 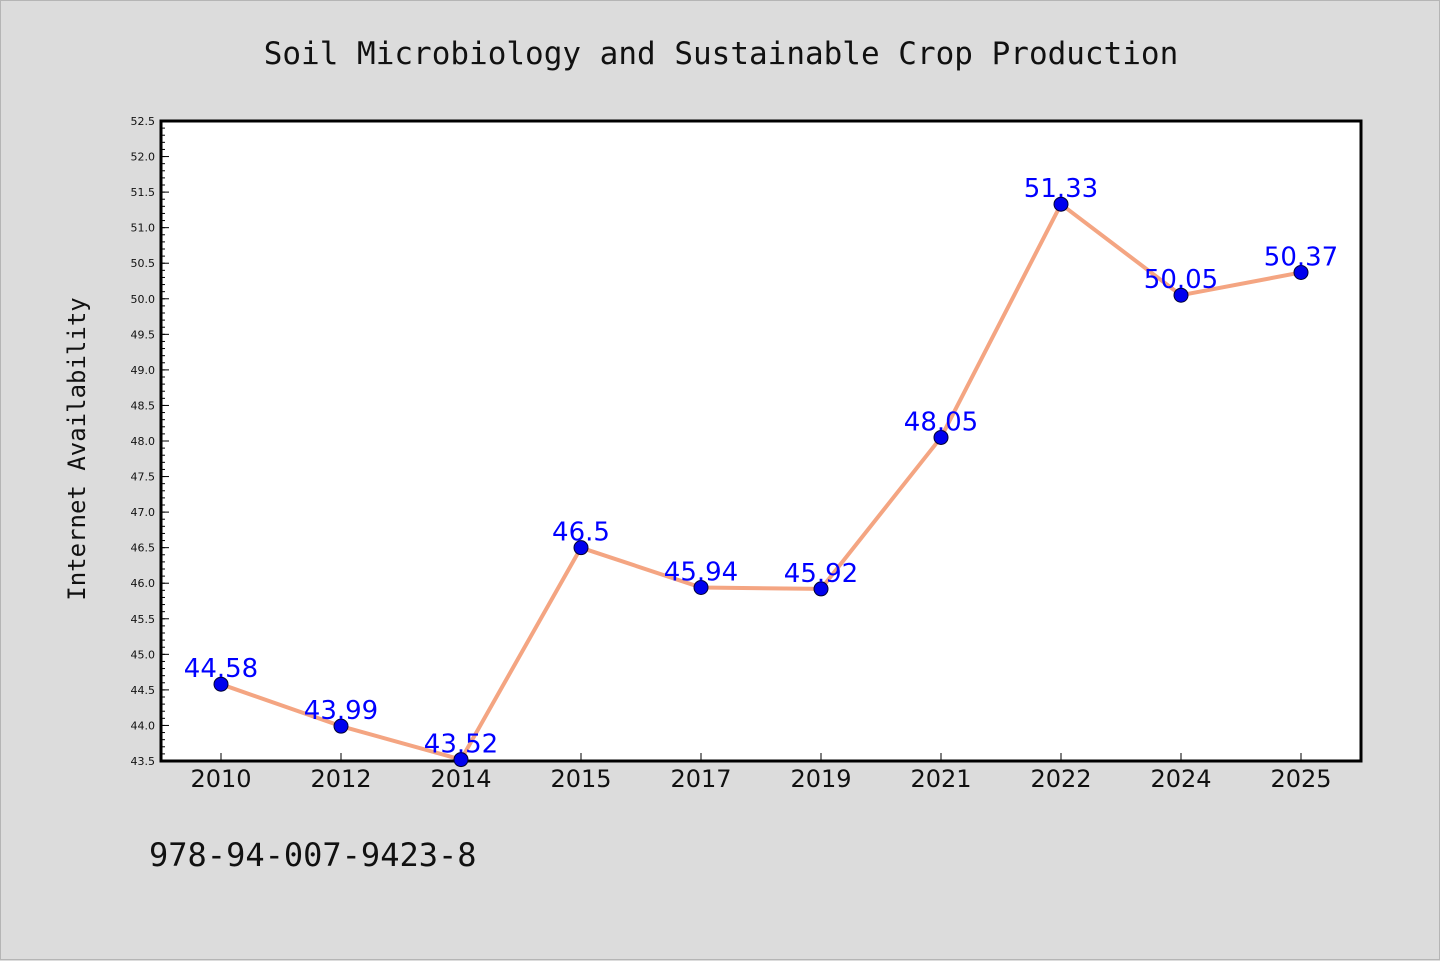 I want to click on data-label: 43.99, so click(x=341, y=711).